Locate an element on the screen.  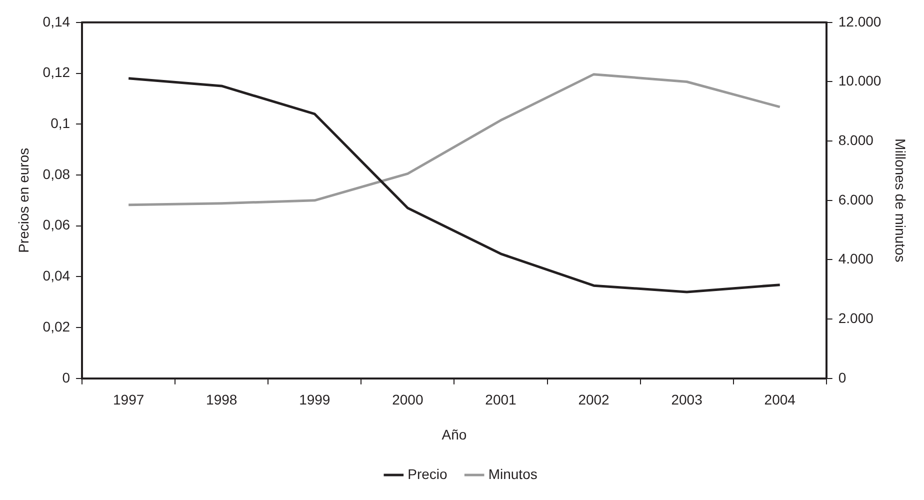
y-tick-label: 0,06 is located at coordinates (56, 224).